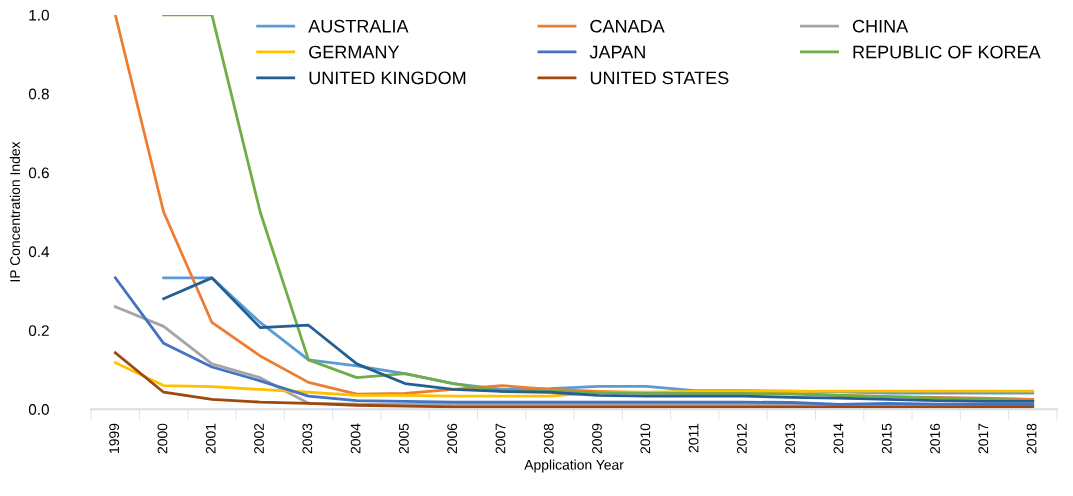 The image size is (1073, 496). What do you see at coordinates (617, 52) in the screenshot?
I see `legend-label: JAPAN` at bounding box center [617, 52].